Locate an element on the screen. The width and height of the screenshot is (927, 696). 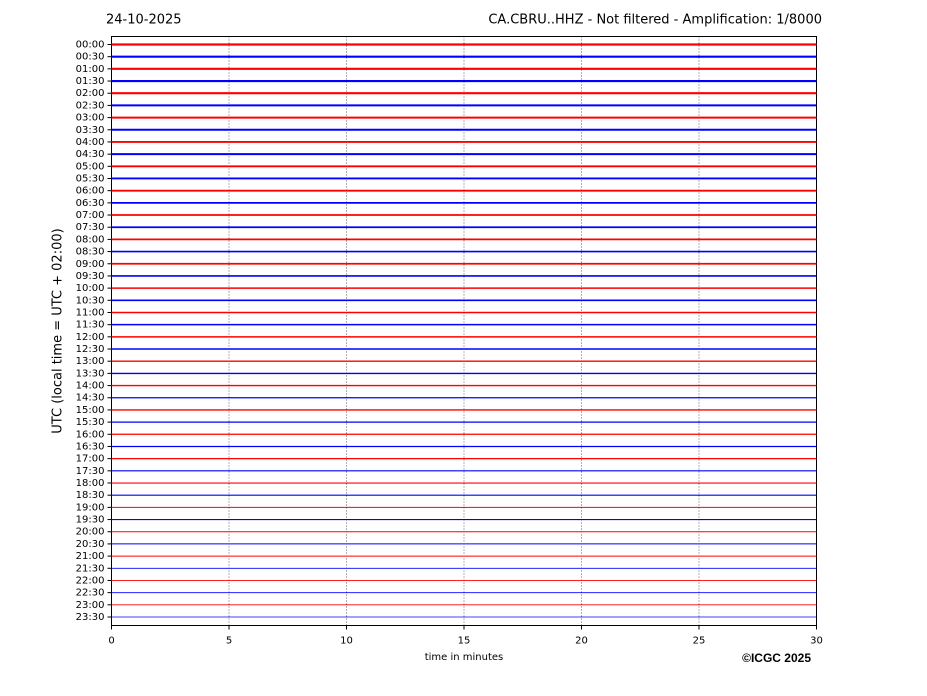
y-tick-label: 17:30 is located at coordinates (90, 471).